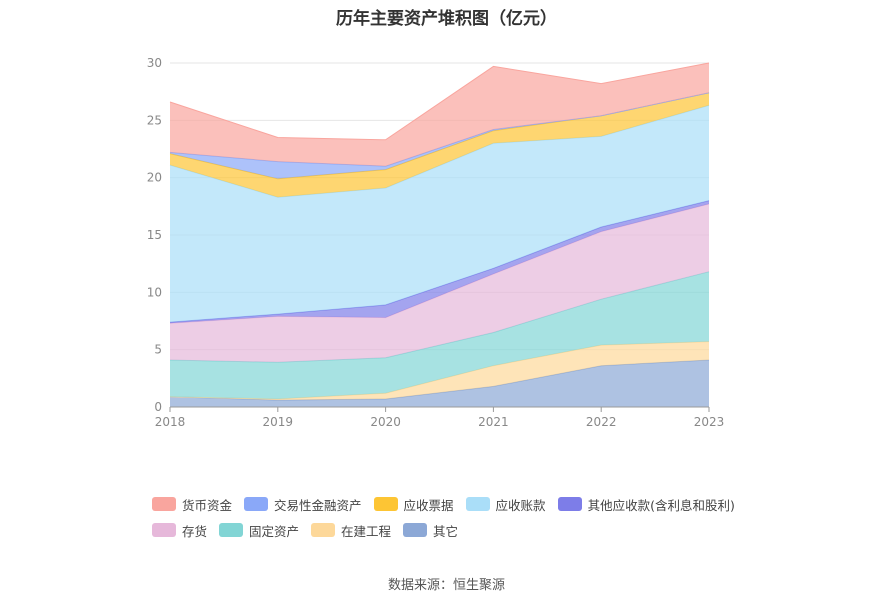  I want to click on legend-item: 货币资金, so click(192, 504).